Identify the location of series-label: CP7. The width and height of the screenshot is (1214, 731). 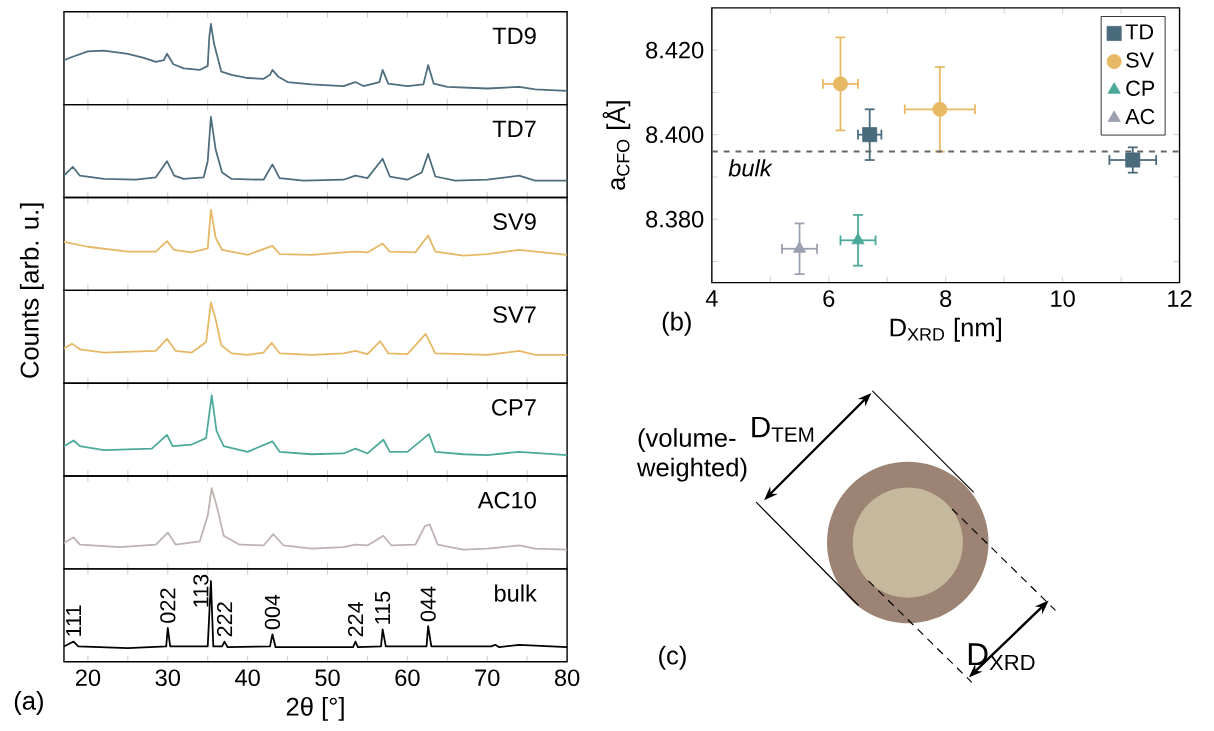
(514, 407).